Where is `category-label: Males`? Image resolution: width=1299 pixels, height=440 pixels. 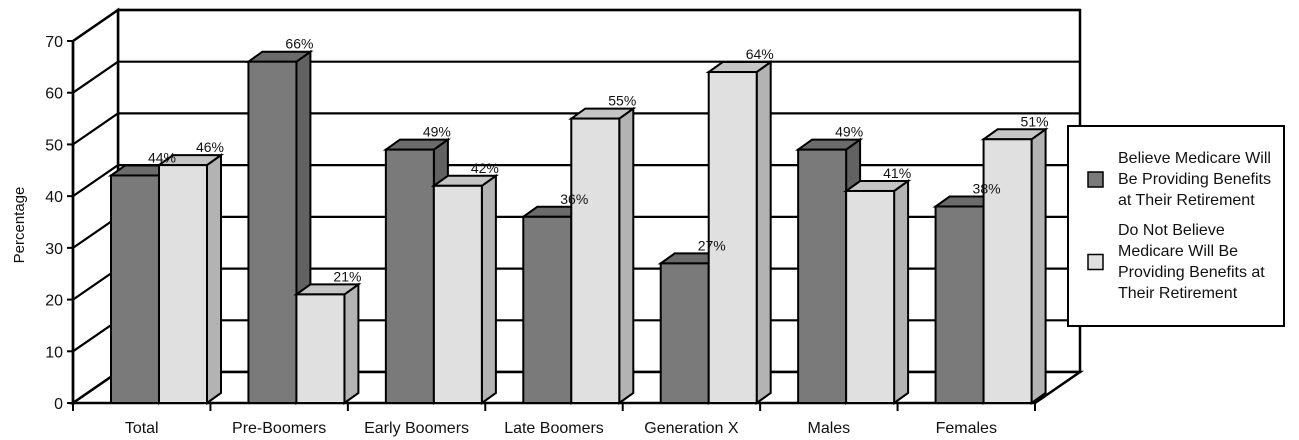 category-label: Males is located at coordinates (829, 428).